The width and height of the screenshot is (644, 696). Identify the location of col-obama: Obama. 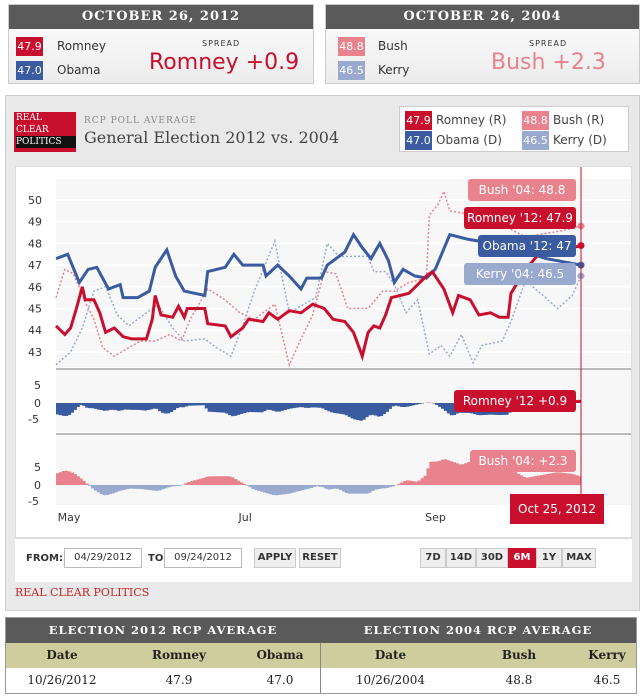
(280, 655).